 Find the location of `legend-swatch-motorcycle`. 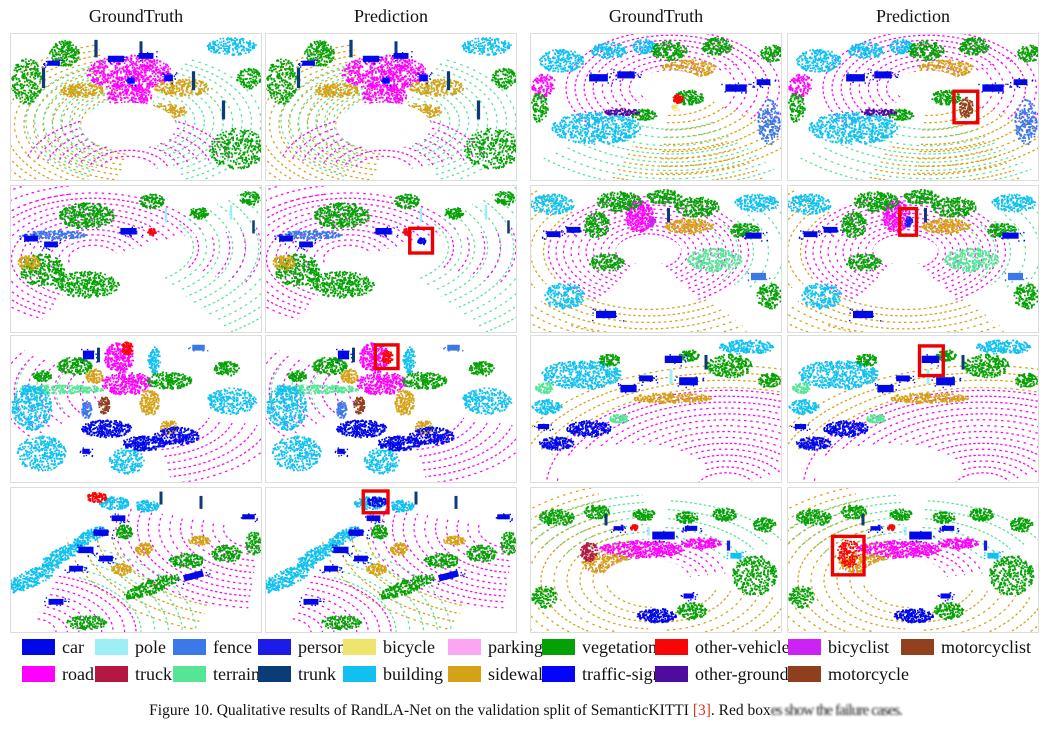

legend-swatch-motorcycle is located at coordinates (804, 674).